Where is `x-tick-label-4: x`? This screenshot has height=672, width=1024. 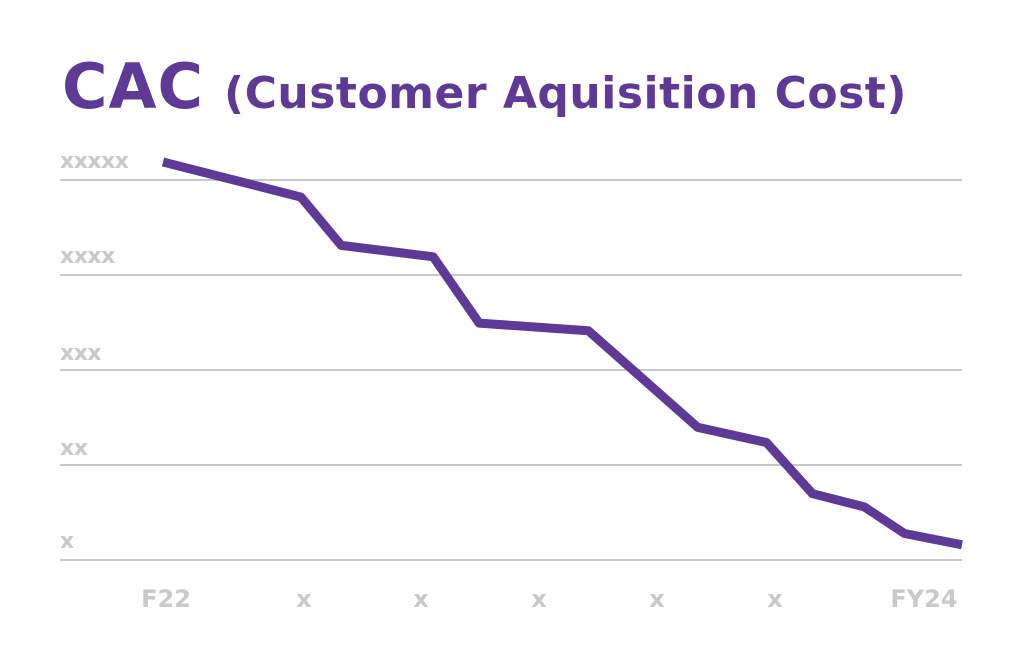
x-tick-label-4: x is located at coordinates (657, 599).